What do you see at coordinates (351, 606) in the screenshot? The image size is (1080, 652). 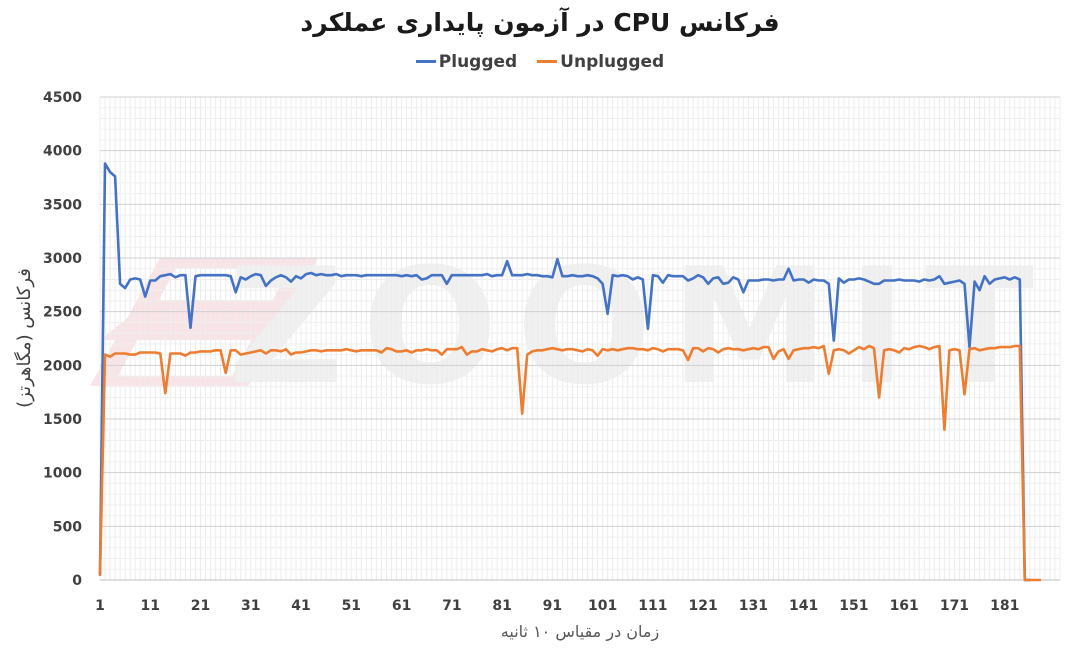 I see `x-tick-label: 51` at bounding box center [351, 606].